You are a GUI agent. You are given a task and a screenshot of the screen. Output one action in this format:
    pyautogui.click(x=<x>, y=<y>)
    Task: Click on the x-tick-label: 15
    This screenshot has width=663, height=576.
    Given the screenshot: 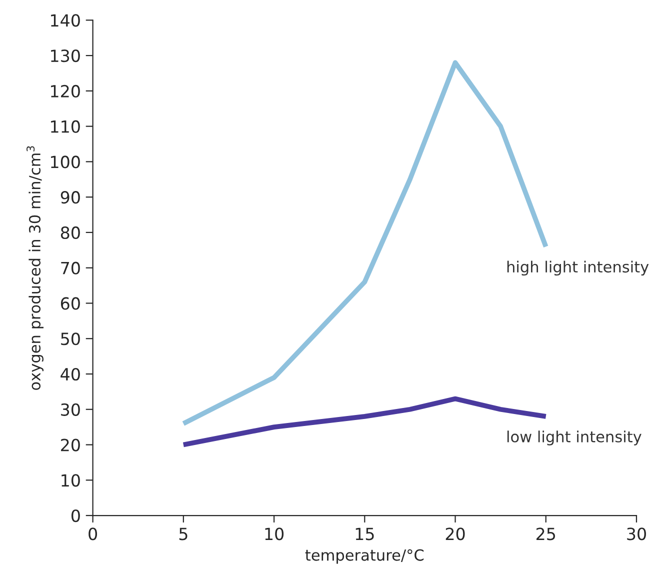 What is the action you would take?
    pyautogui.click(x=365, y=534)
    